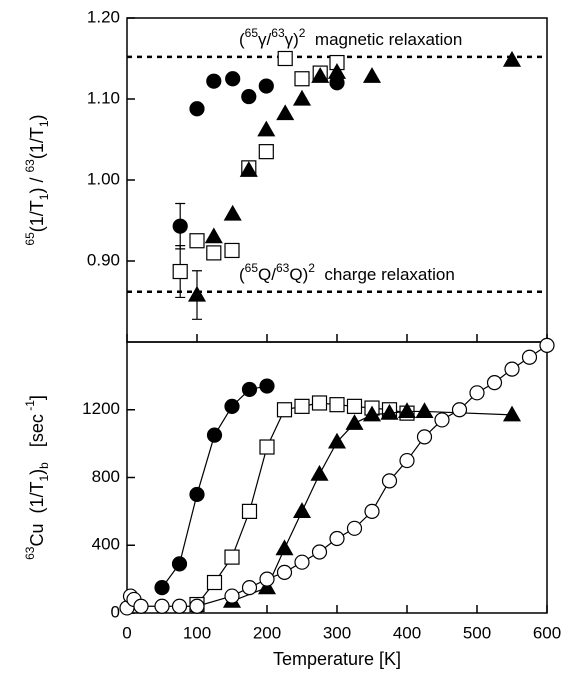 The image size is (579, 684). What do you see at coordinates (242, 274) in the screenshot?
I see `text-part: (` at bounding box center [242, 274].